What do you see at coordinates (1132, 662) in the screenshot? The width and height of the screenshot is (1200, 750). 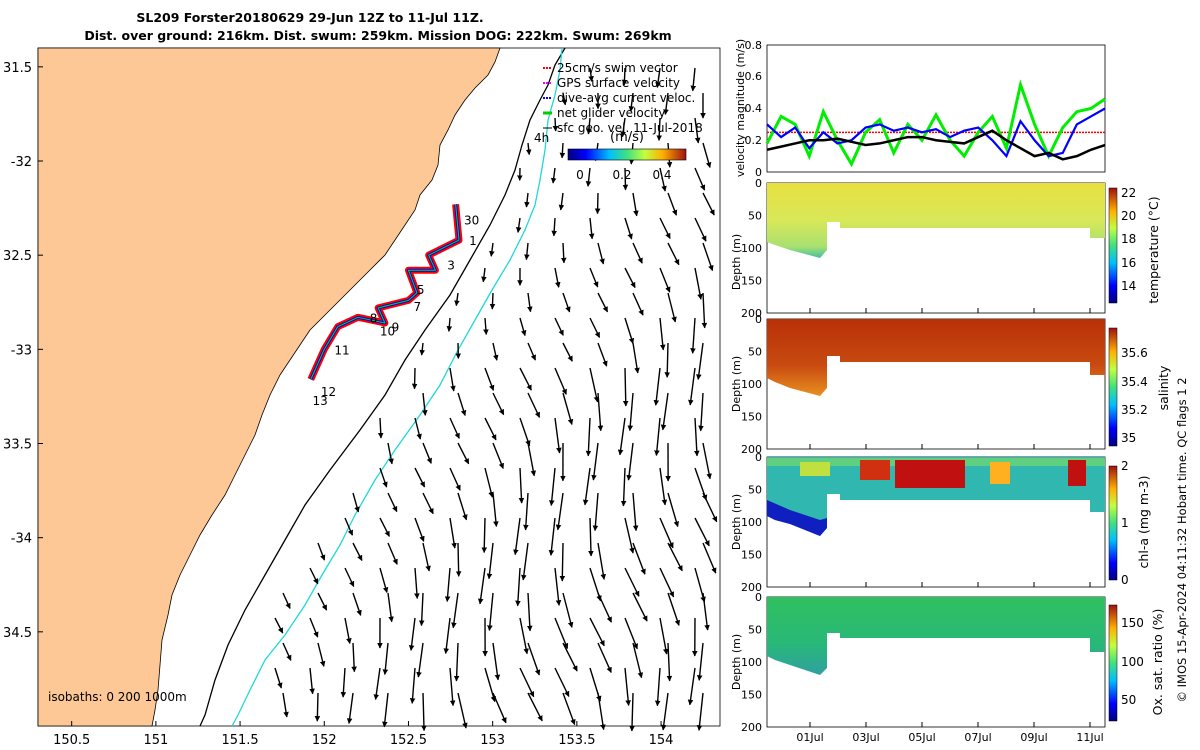 I see `oxygen-cbar-tick-1: 100` at bounding box center [1132, 662].